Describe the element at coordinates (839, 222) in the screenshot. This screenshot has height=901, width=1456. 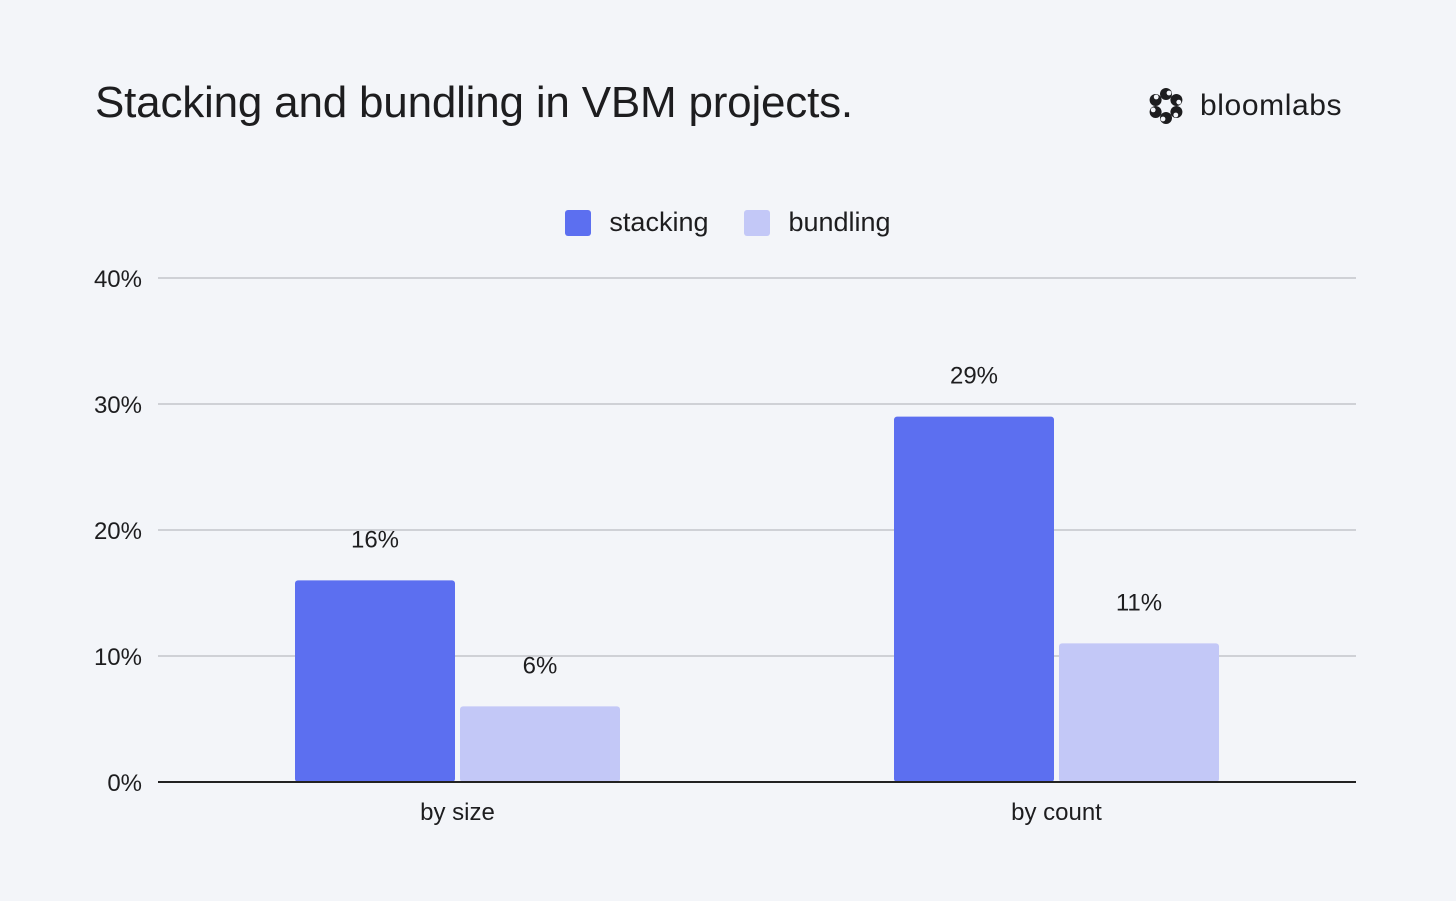
I see `legend-label-bundling: bundling` at that location.